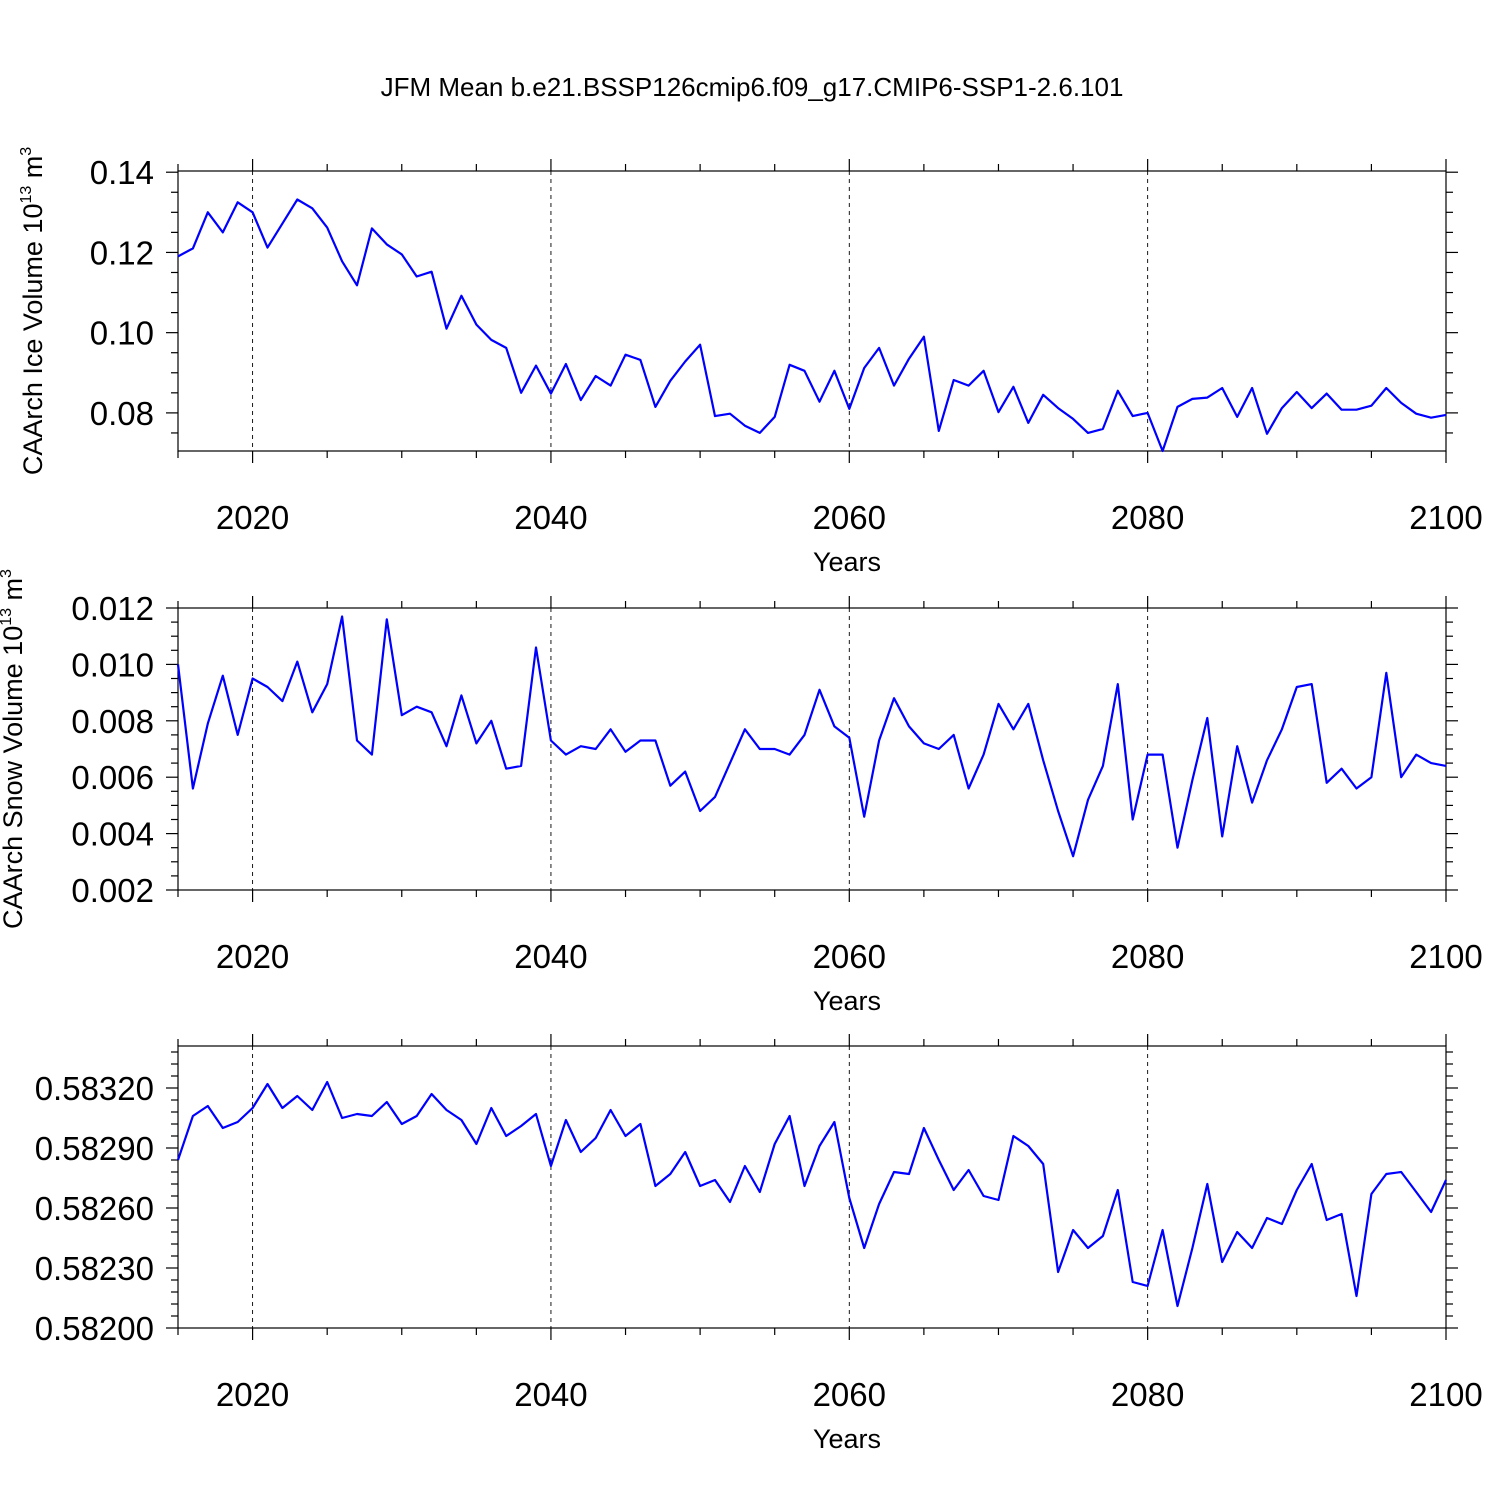  Describe the element at coordinates (94, 1208) in the screenshot. I see `y-tick-label: 0.58260` at that location.